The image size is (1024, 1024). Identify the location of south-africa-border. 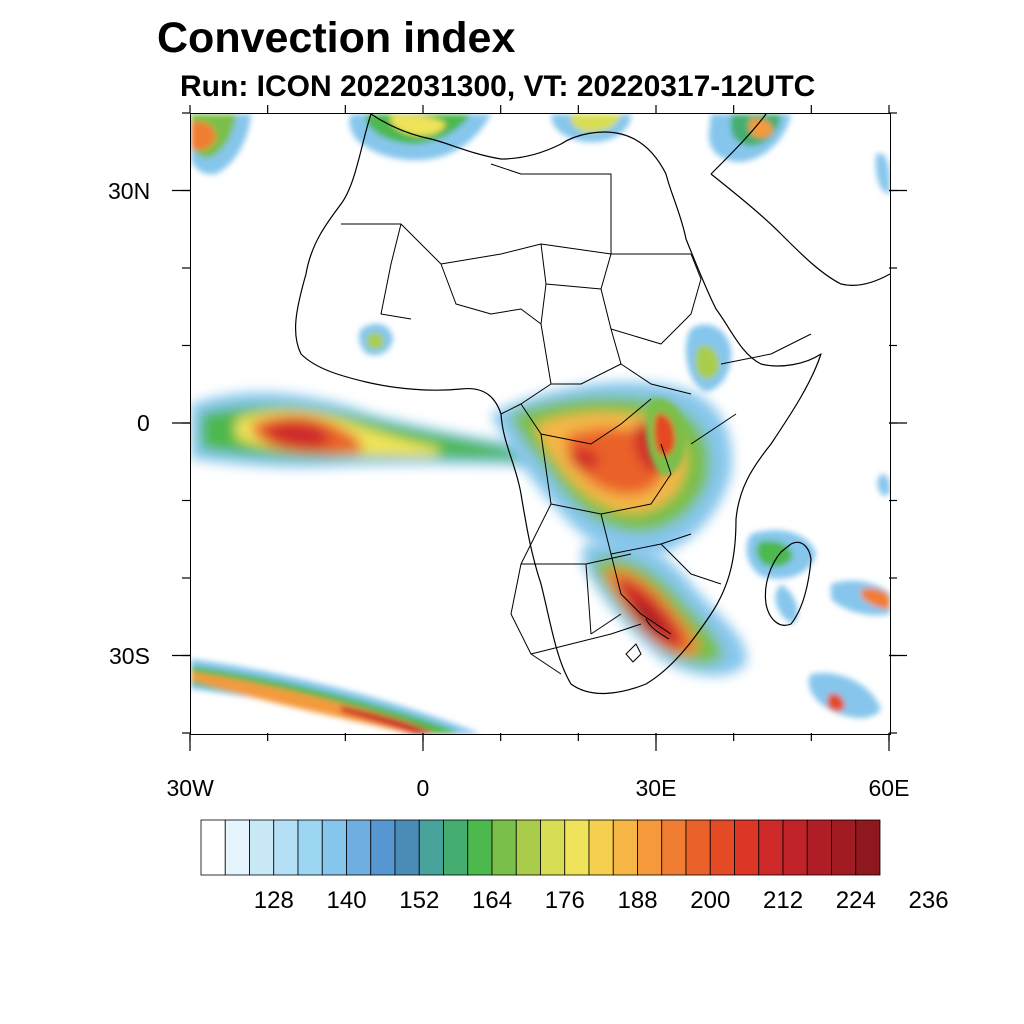
(600, 640).